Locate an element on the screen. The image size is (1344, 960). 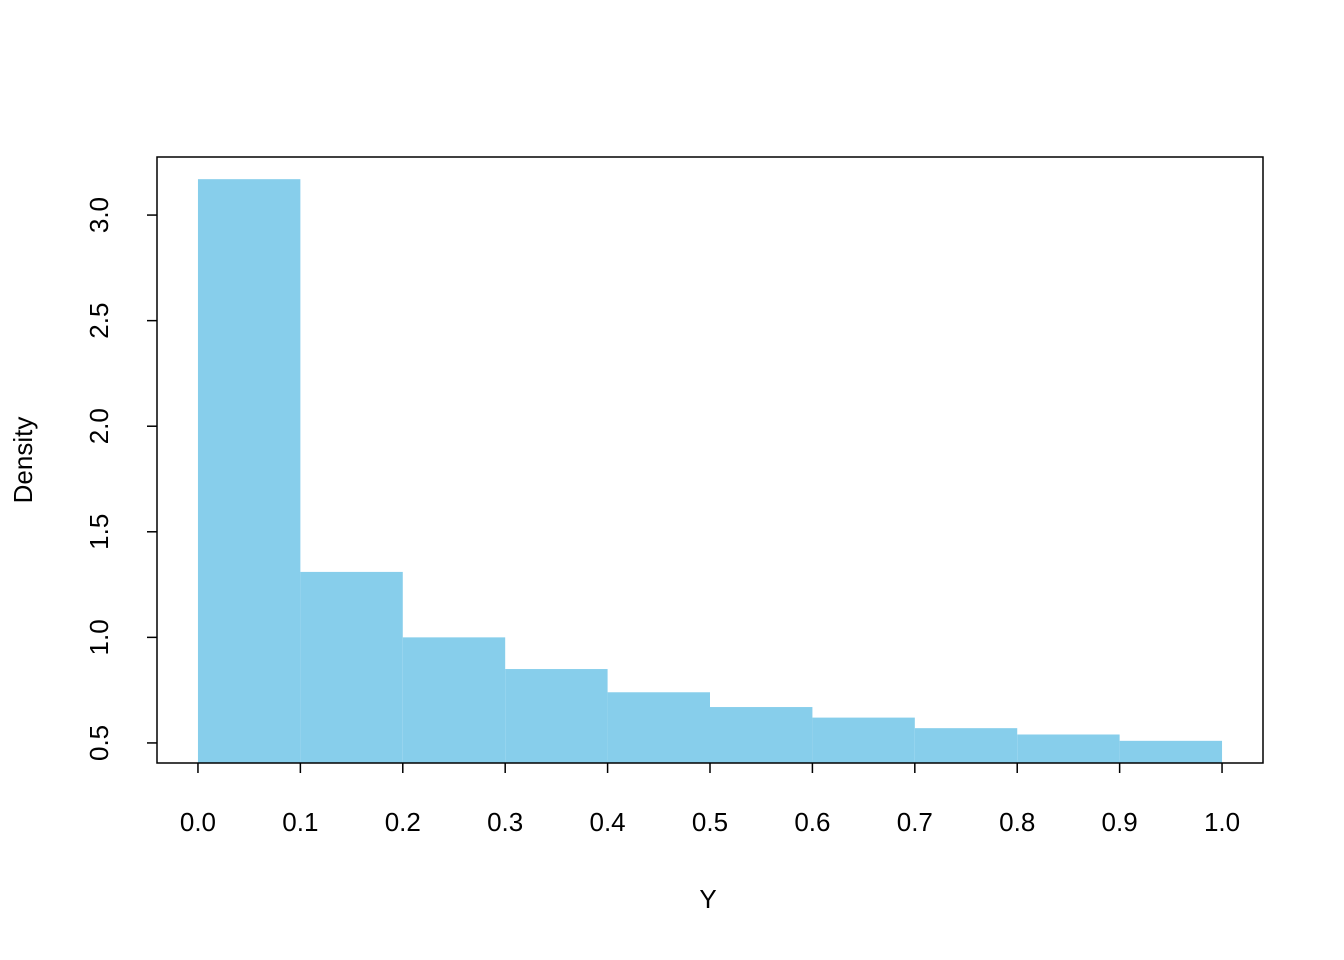
x-tick-label: 0.7 is located at coordinates (915, 822).